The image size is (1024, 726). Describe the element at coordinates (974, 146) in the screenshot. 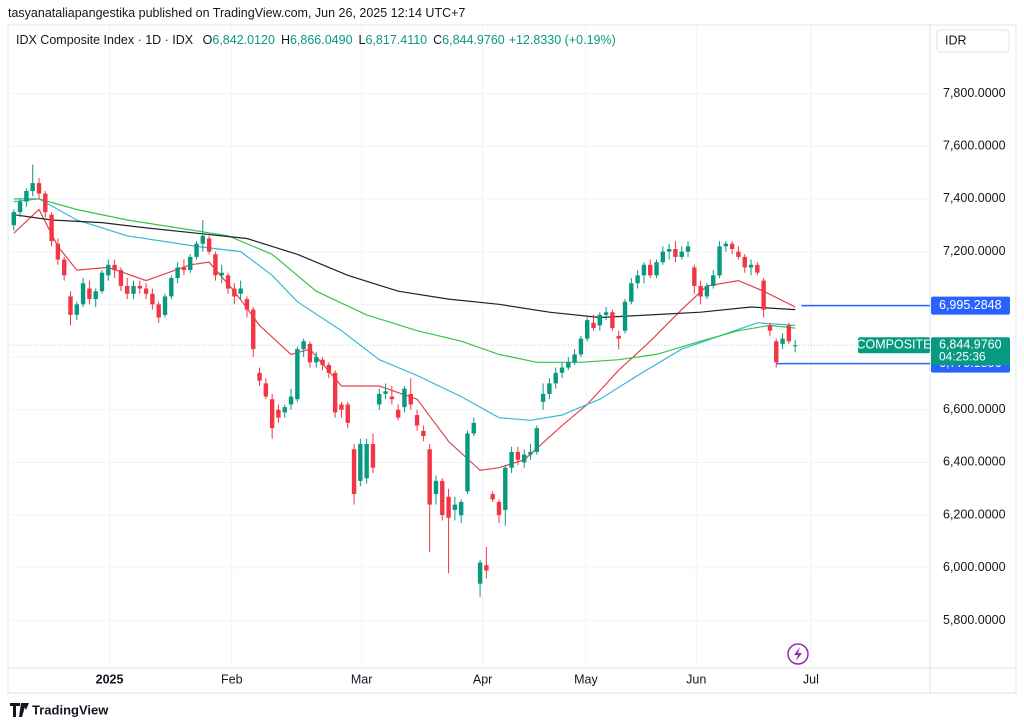

I see `y-tick-label: 7,600.0000` at that location.